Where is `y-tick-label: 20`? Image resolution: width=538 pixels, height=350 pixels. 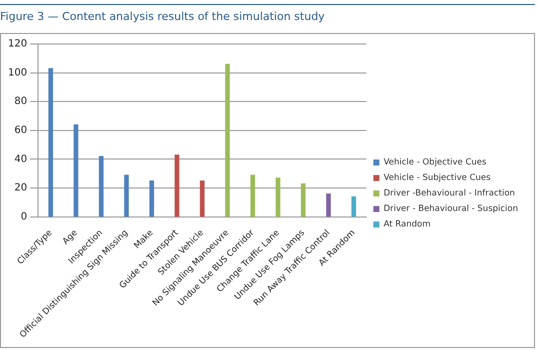 y-tick-label: 20 is located at coordinates (21, 188).